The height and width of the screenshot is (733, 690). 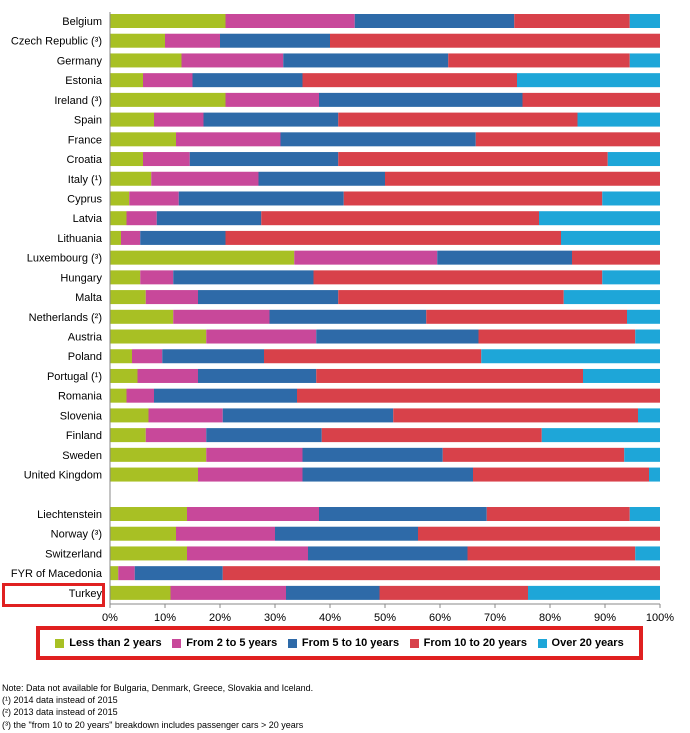 What do you see at coordinates (89, 298) in the screenshot?
I see `category-label: Malta` at bounding box center [89, 298].